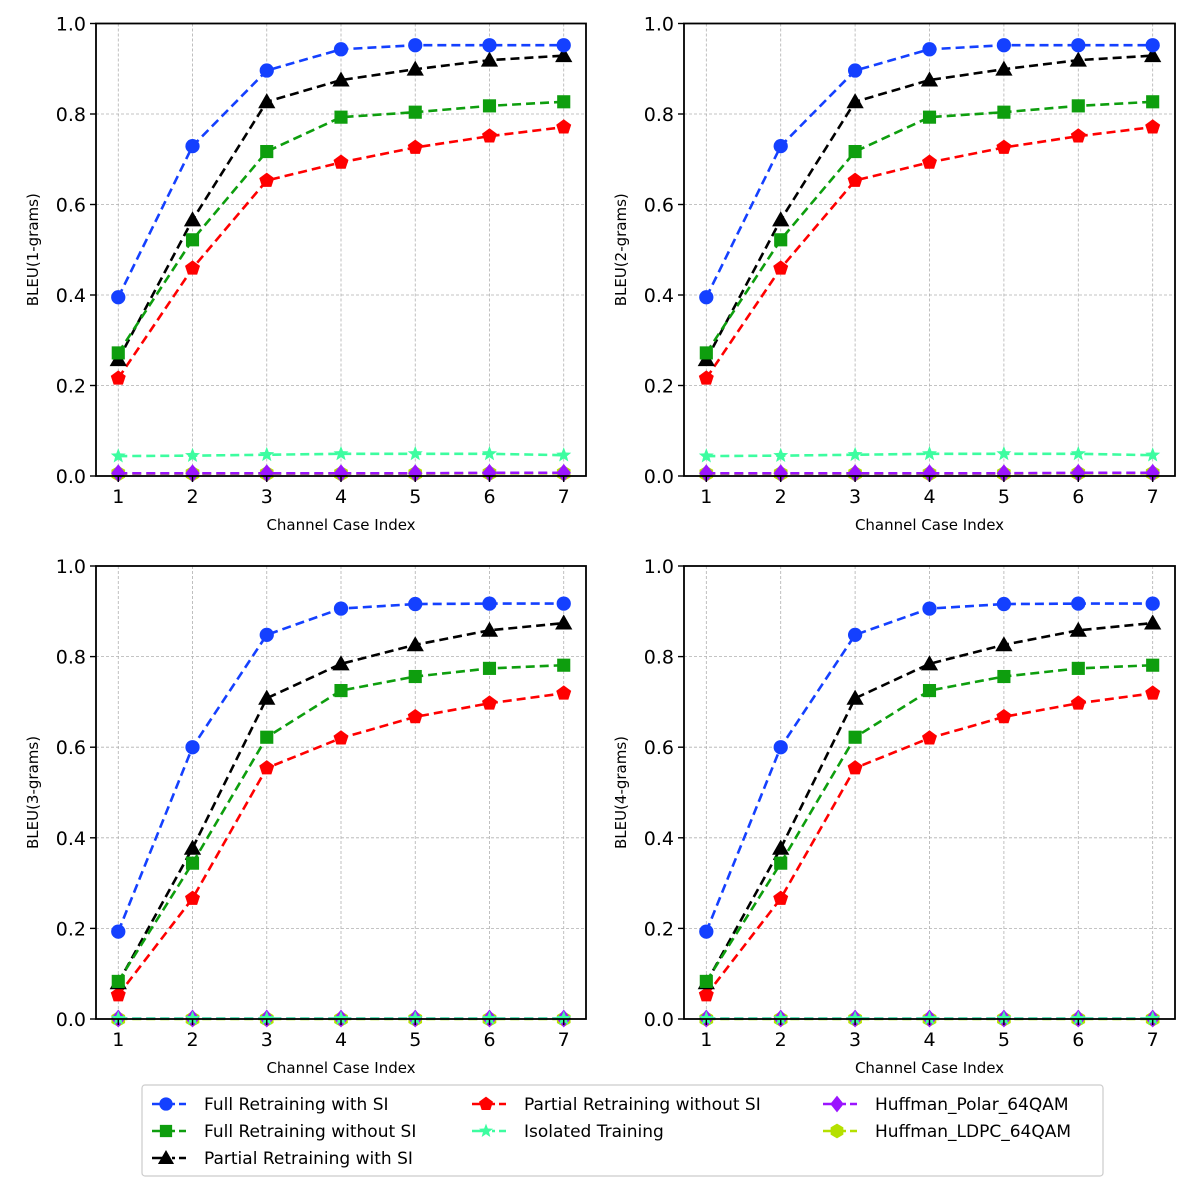 This screenshot has height=1199, width=1199. What do you see at coordinates (33, 792) in the screenshot?
I see `y-axis-label: BLEU(3-grams)` at bounding box center [33, 792].